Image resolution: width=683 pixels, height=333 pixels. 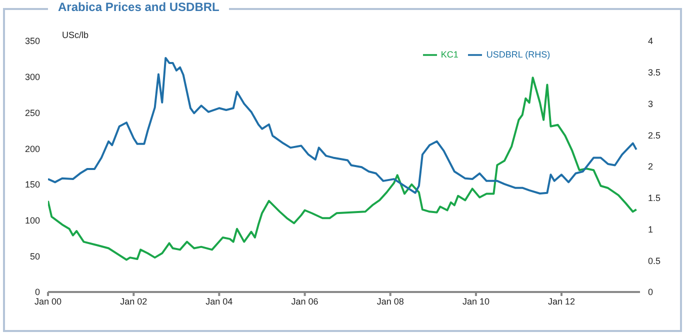 I want to click on x-tick-label: Jan 10, so click(x=476, y=301).